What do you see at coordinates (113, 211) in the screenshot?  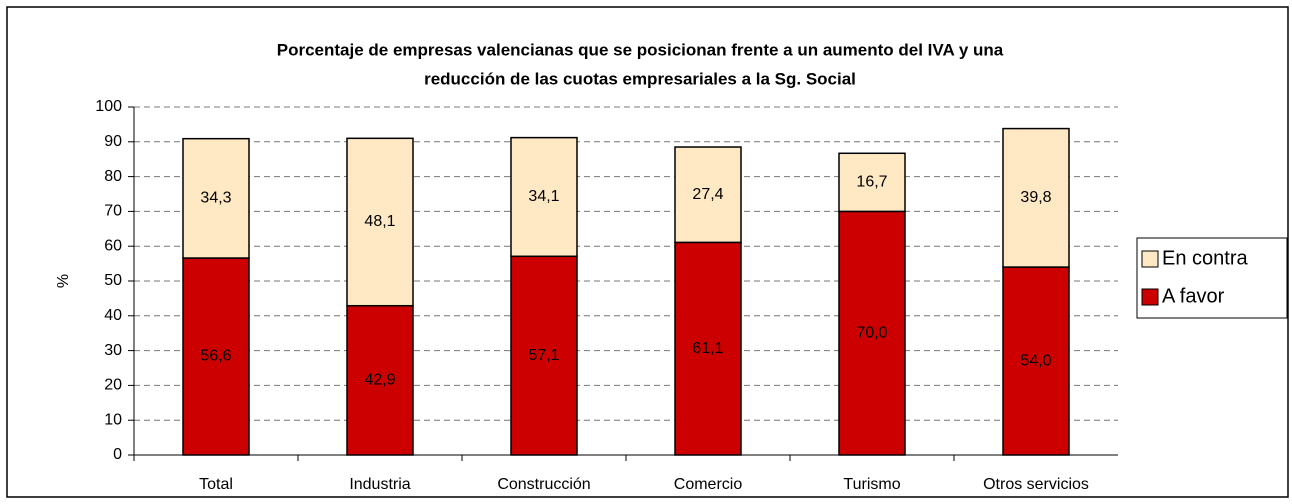 I see `y-tick-label: 70` at bounding box center [113, 211].